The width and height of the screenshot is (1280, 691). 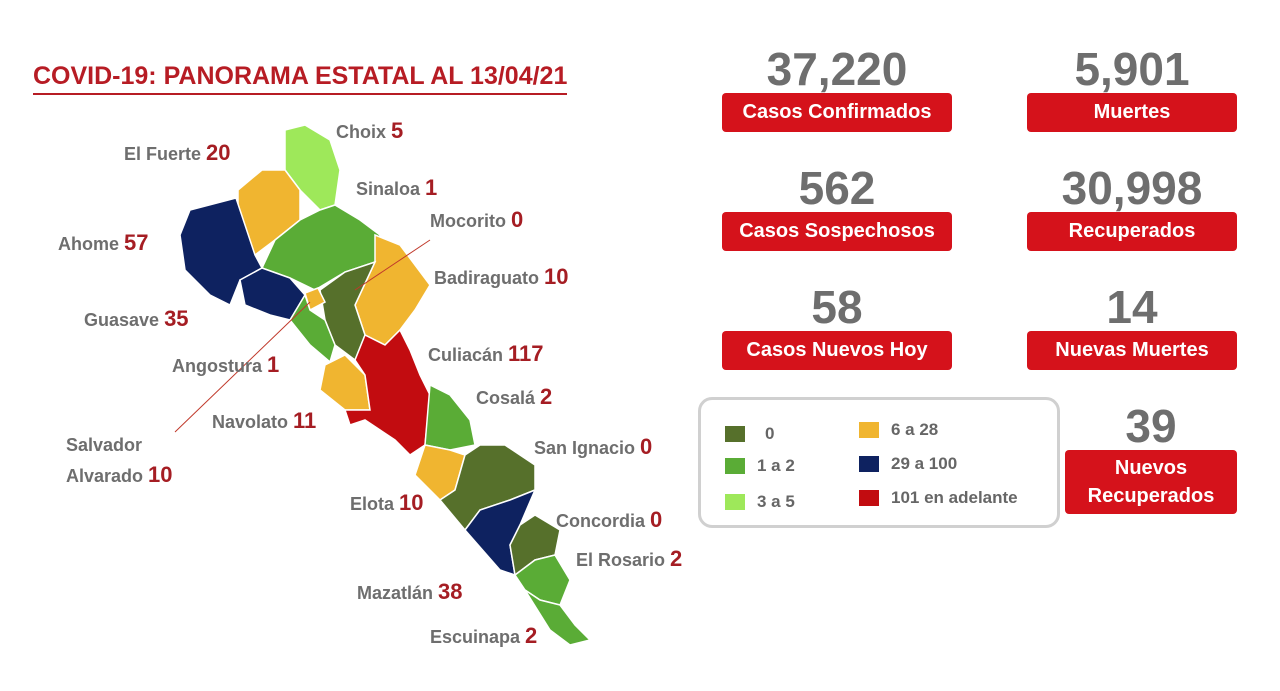 What do you see at coordinates (629, 558) in the screenshot?
I see `municipality-label: El Rosario 2` at bounding box center [629, 558].